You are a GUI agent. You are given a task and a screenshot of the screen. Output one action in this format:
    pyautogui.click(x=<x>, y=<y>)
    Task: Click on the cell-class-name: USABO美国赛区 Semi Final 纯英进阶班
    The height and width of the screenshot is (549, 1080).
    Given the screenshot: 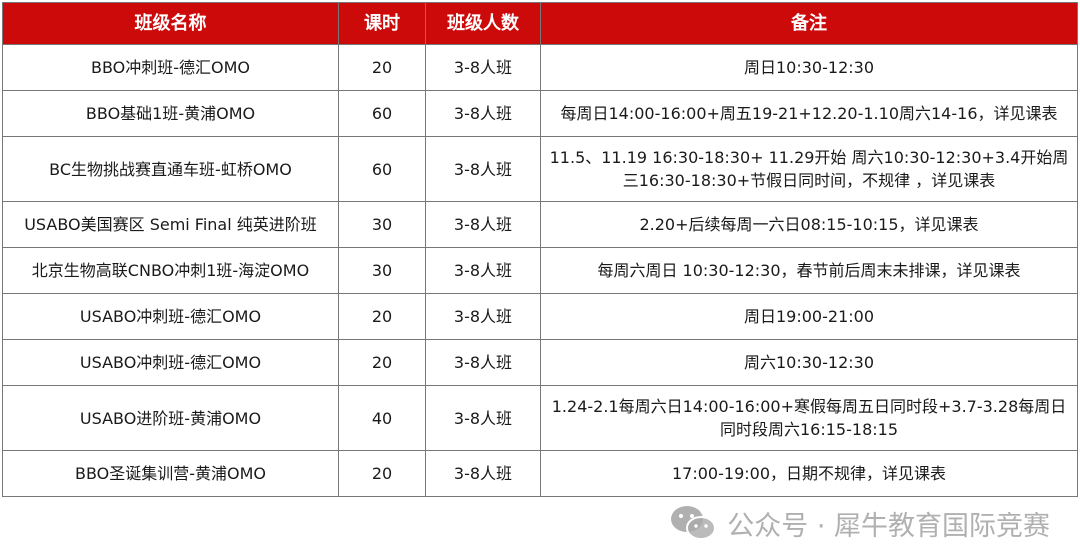 What is the action you would take?
    pyautogui.click(x=170, y=224)
    